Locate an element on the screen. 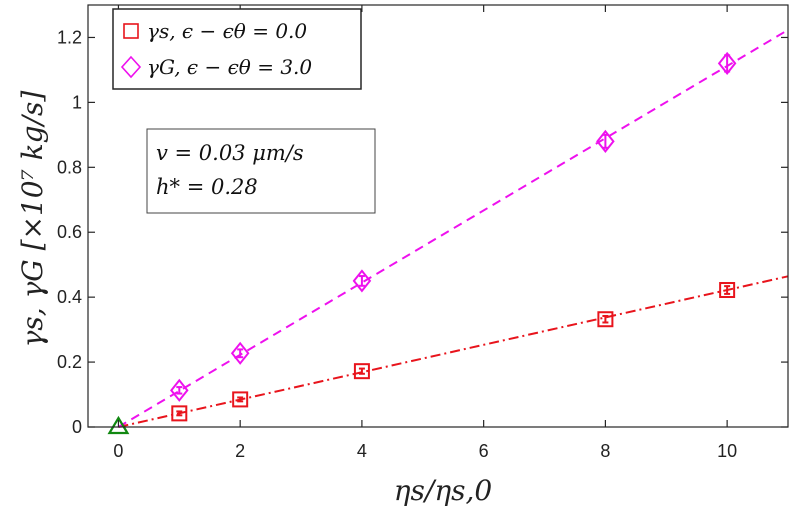 The width and height of the screenshot is (789, 511). legend-box is located at coordinates (237, 49).